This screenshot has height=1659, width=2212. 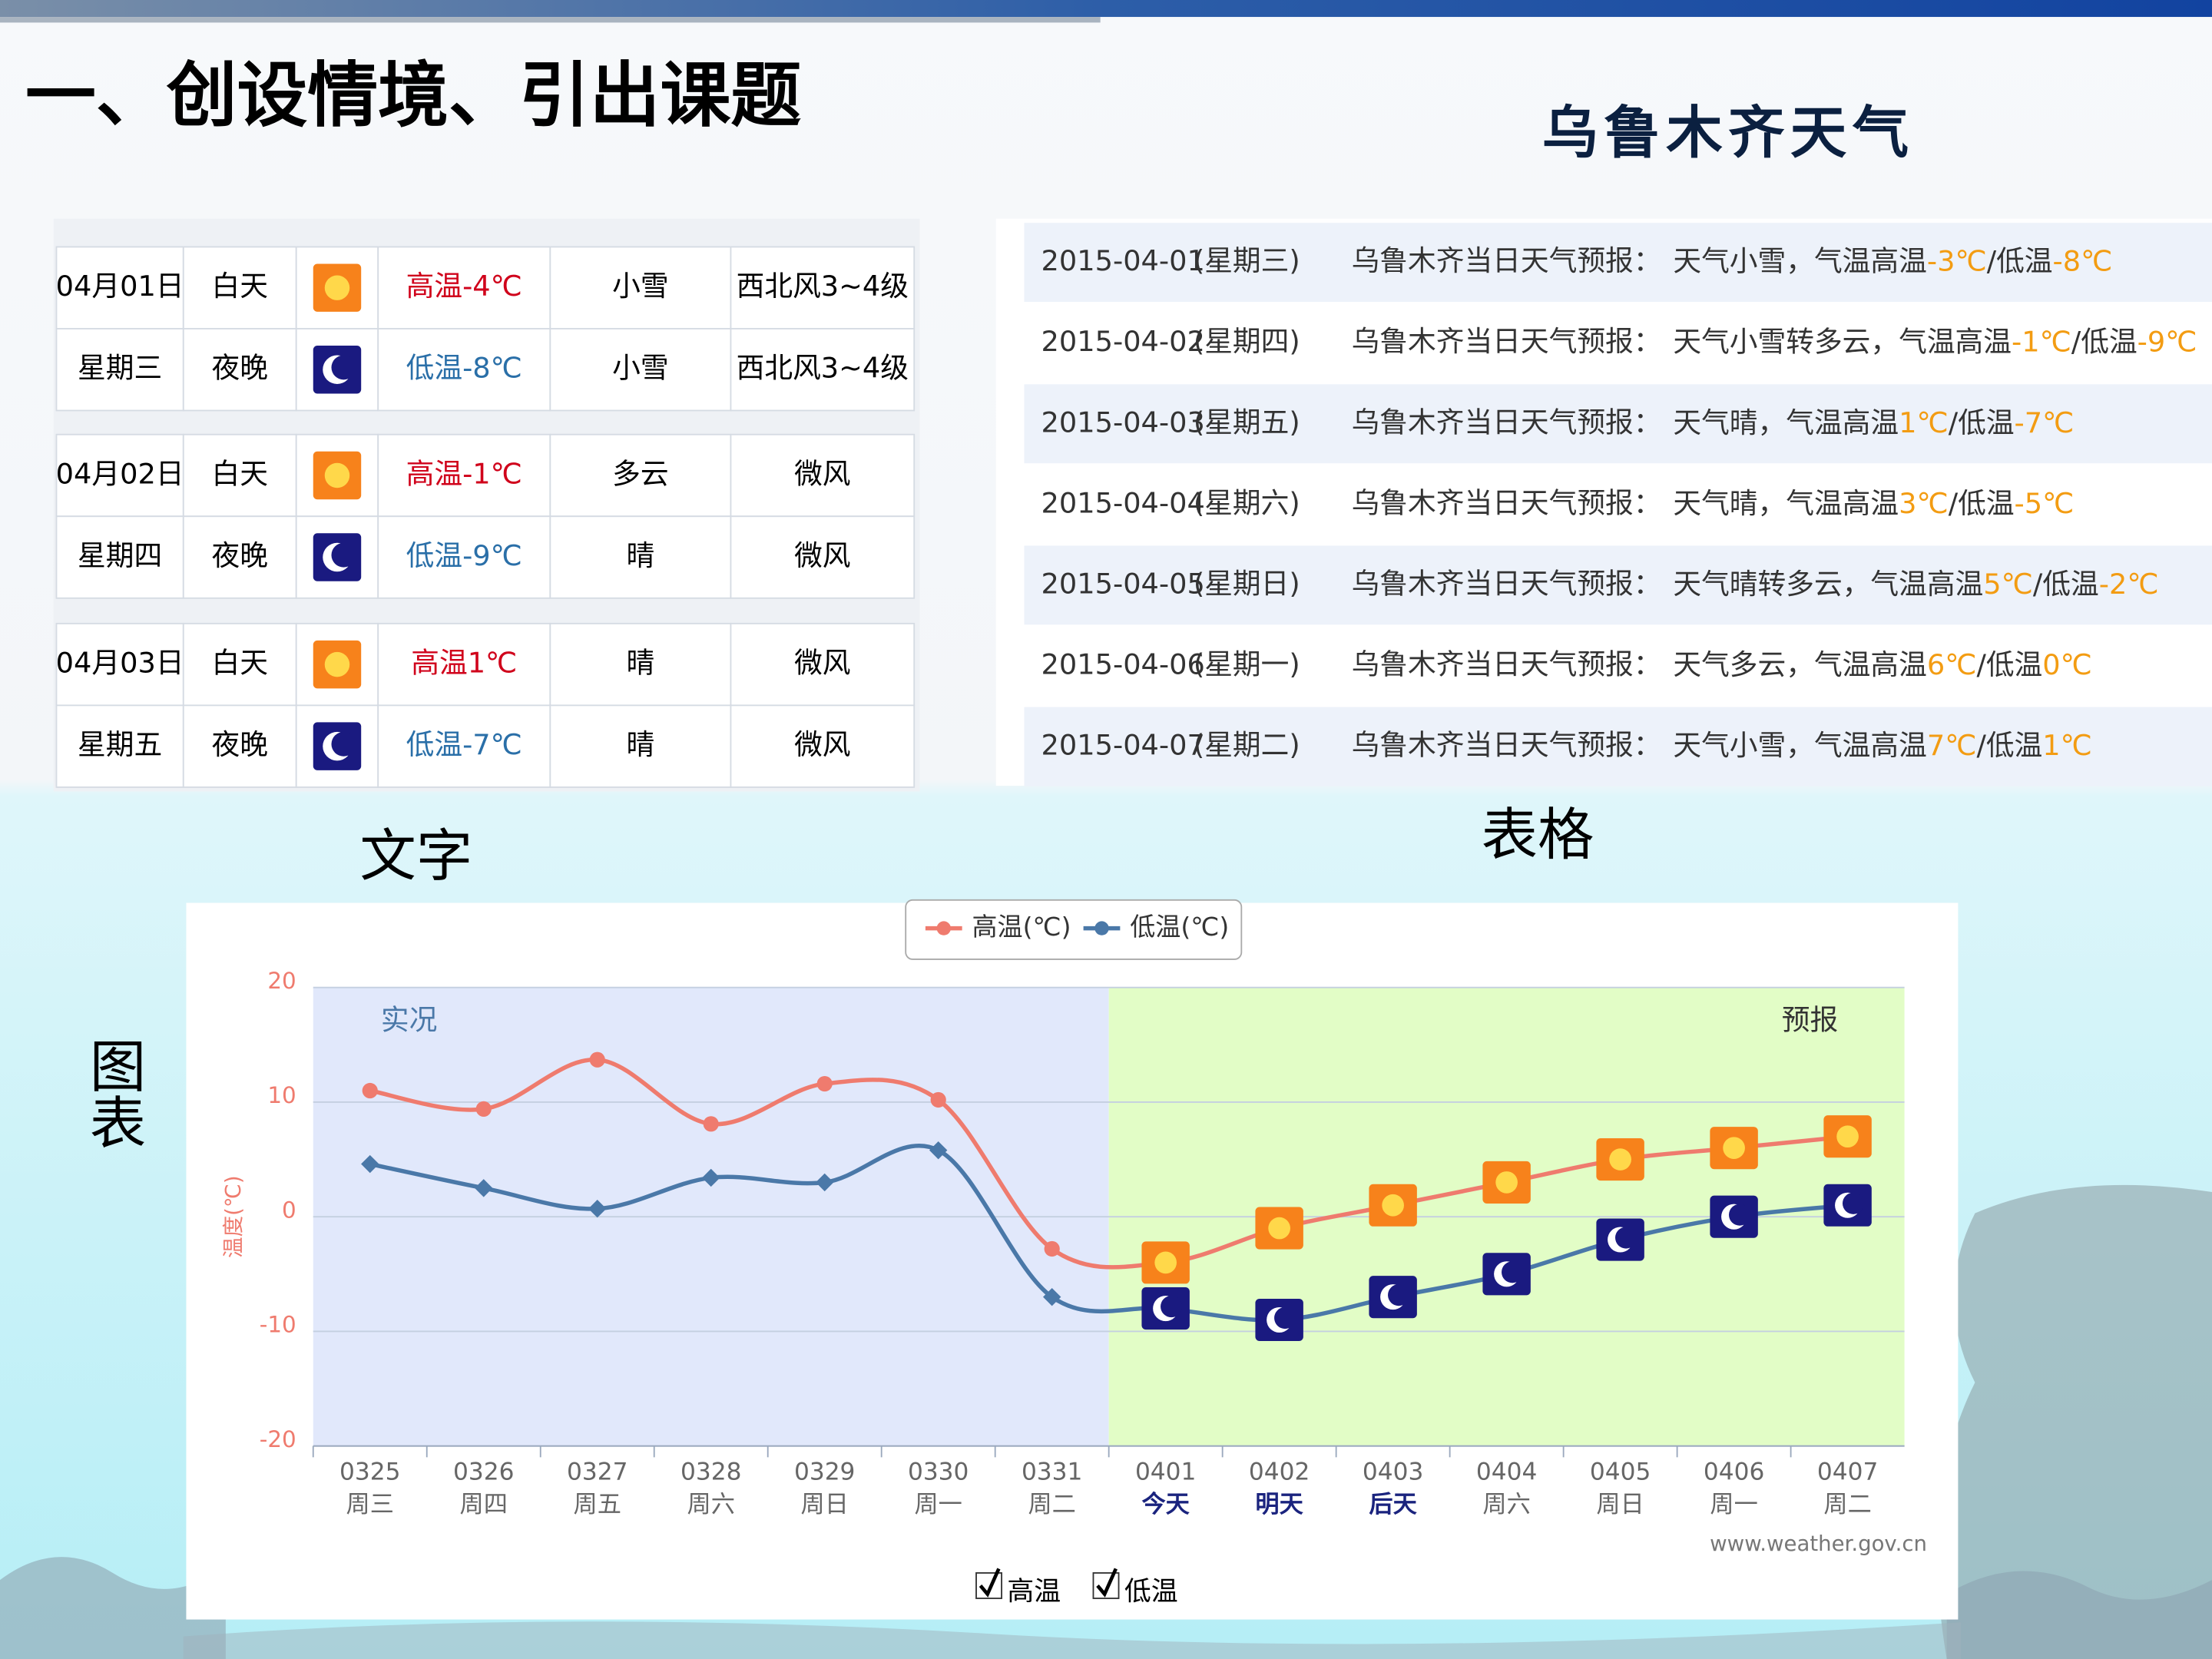 What do you see at coordinates (281, 1095) in the screenshot?
I see `y-tick-label: 10` at bounding box center [281, 1095].